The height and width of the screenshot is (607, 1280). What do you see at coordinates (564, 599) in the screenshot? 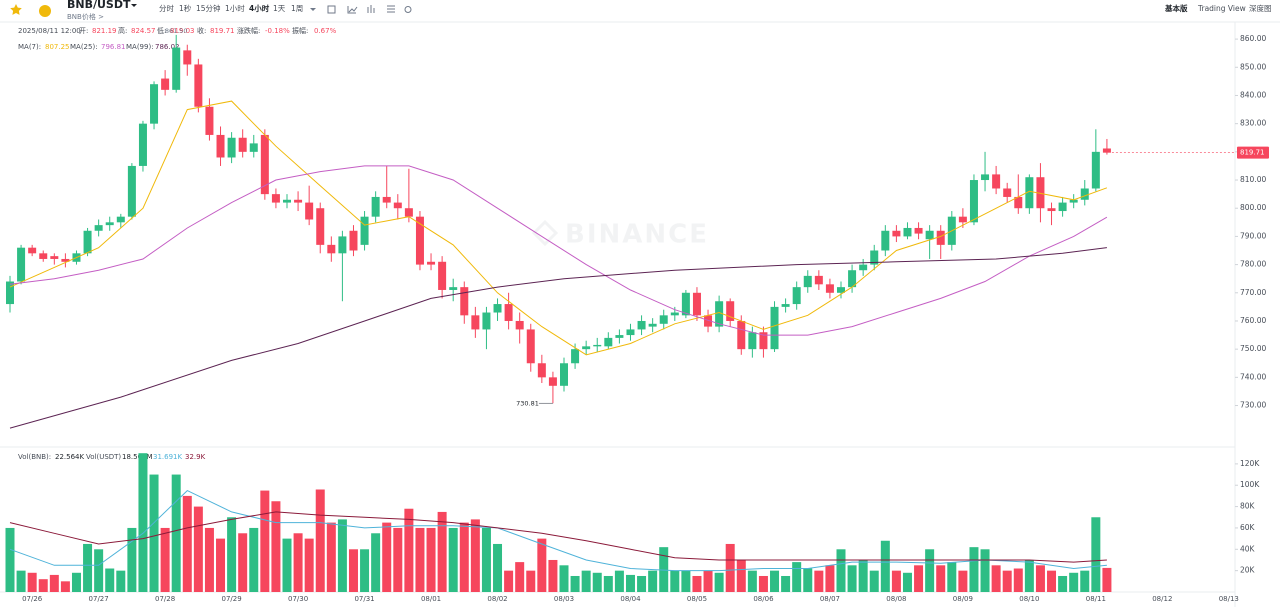
I see `x-tick-label: 08/03` at bounding box center [564, 599].